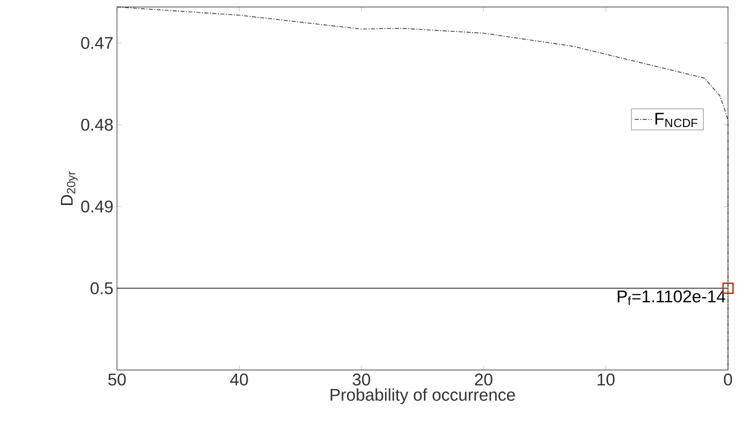 The height and width of the screenshot is (442, 744). What do you see at coordinates (361, 380) in the screenshot?
I see `x-tick-label: 30` at bounding box center [361, 380].